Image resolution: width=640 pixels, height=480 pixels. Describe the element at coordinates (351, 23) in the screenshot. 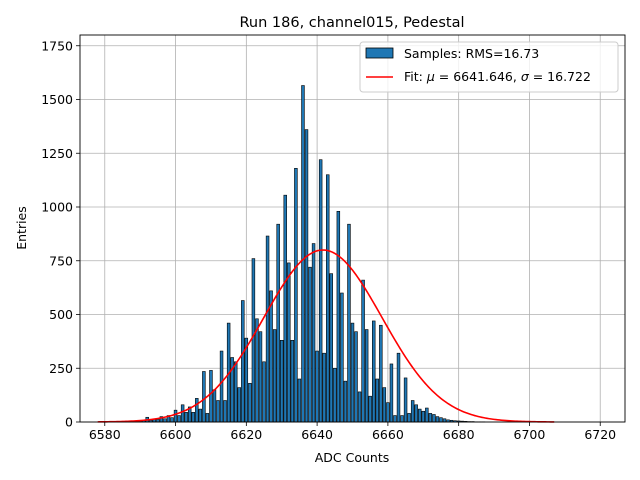

I see `chart-title: Run 186, channel015, Pedestal` at that location.